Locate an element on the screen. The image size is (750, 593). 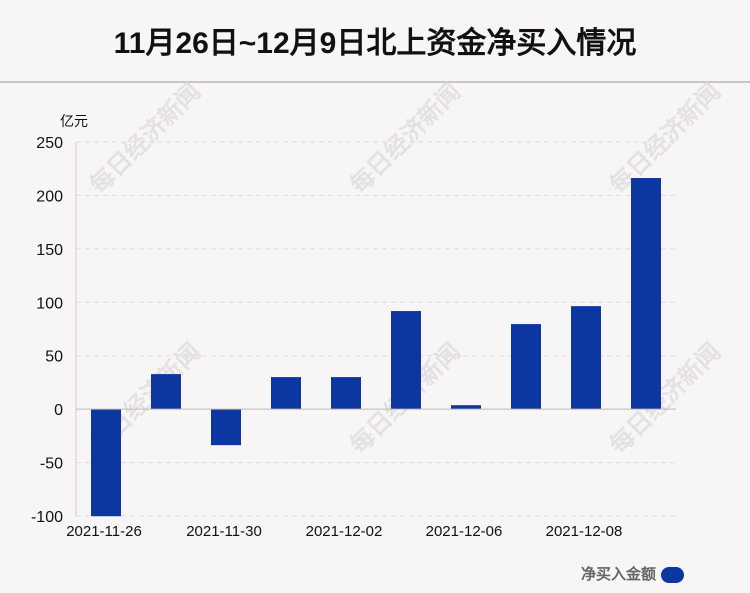
legend-label: 净买入金额 is located at coordinates (618, 574).